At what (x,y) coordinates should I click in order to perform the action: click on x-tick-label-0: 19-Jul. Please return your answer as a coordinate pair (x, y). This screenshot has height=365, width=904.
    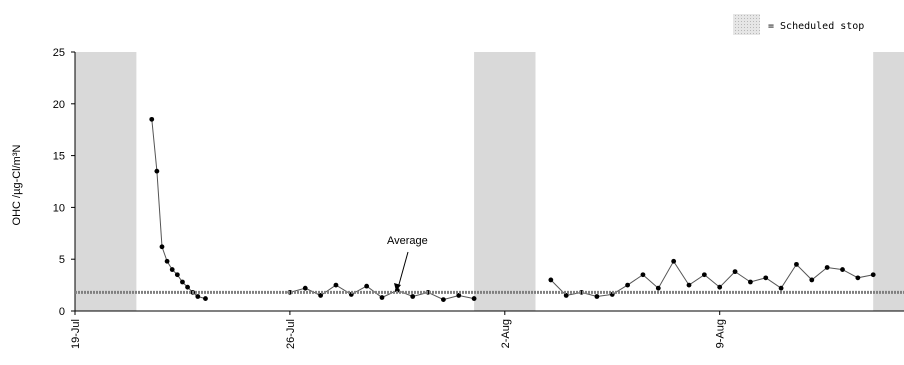
    Looking at the image, I should click on (76, 334).